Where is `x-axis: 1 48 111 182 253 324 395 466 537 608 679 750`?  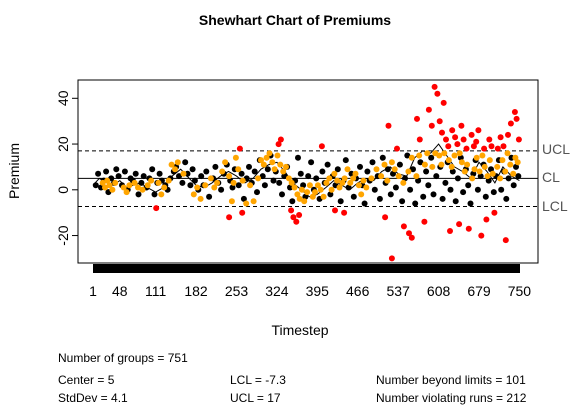 x-axis: 1 48 111 182 253 324 395 466 537 608 679 750 is located at coordinates (310, 291).